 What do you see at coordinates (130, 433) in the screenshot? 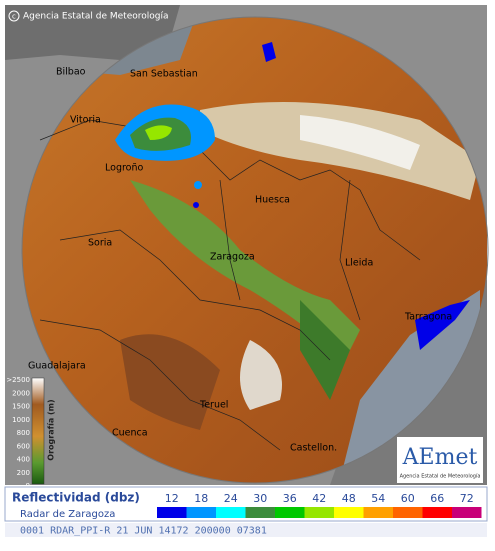
I see `city-label: Cuenca` at bounding box center [130, 433].